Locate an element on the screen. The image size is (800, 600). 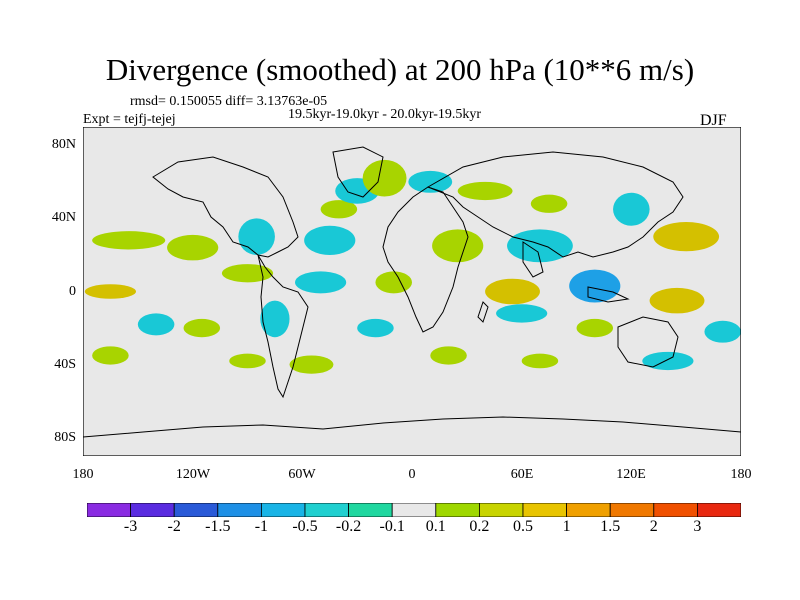
colorbar-label: -0.5 is located at coordinates (305, 526).